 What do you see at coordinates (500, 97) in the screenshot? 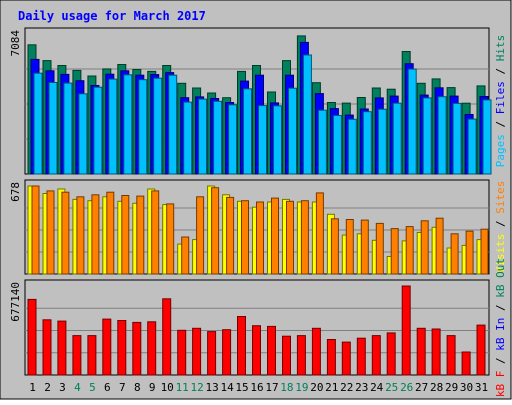
I see `legend-files: Files` at bounding box center [500, 97].